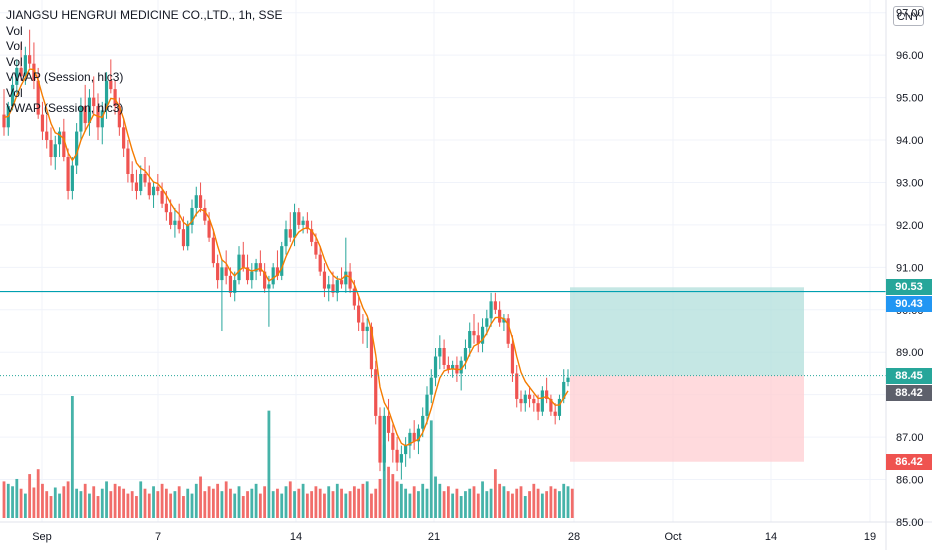 The height and width of the screenshot is (550, 932). Describe the element at coordinates (14, 92) in the screenshot. I see `indicator-vol-4: Vol` at that location.